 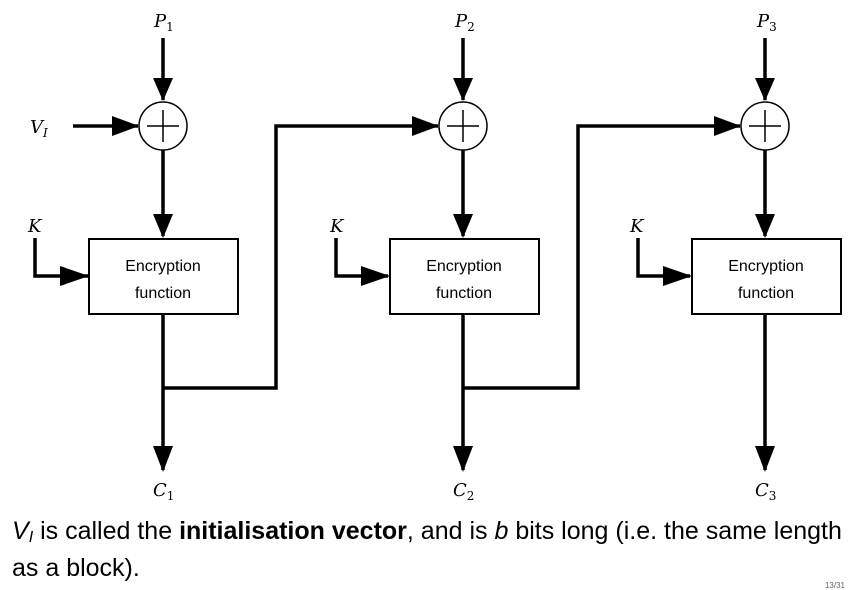 I want to click on caption-iv-symbol: VI, so click(x=23, y=531).